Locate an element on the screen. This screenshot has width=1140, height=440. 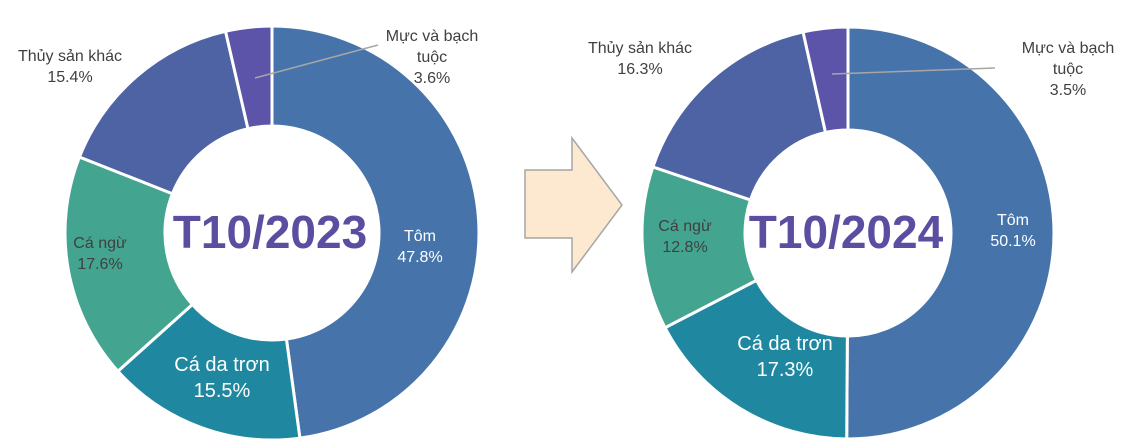
slice-label: Mực và bạch tuộc 3.6% is located at coordinates (432, 58).